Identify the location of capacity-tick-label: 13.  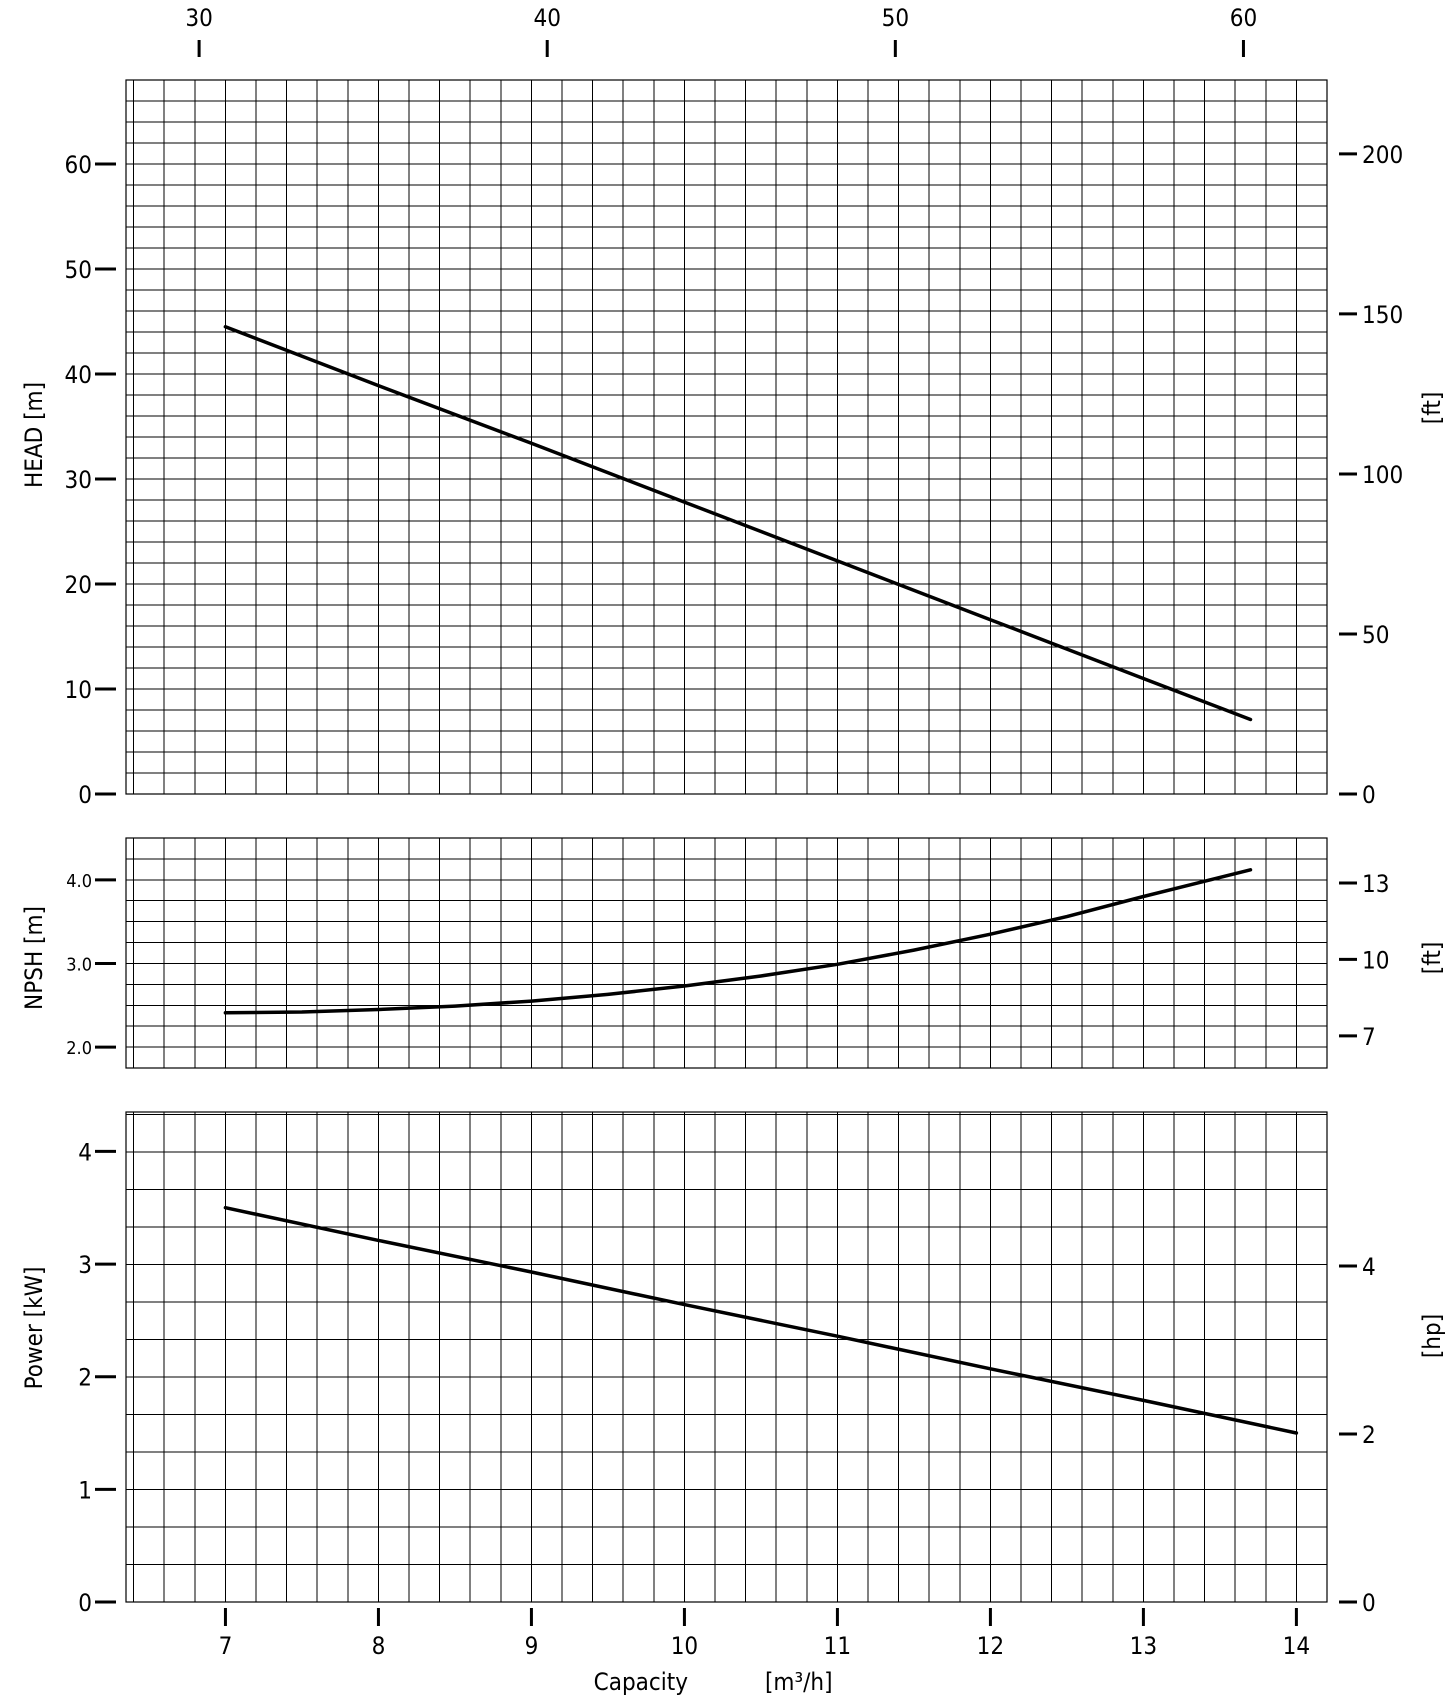
(1143, 1646).